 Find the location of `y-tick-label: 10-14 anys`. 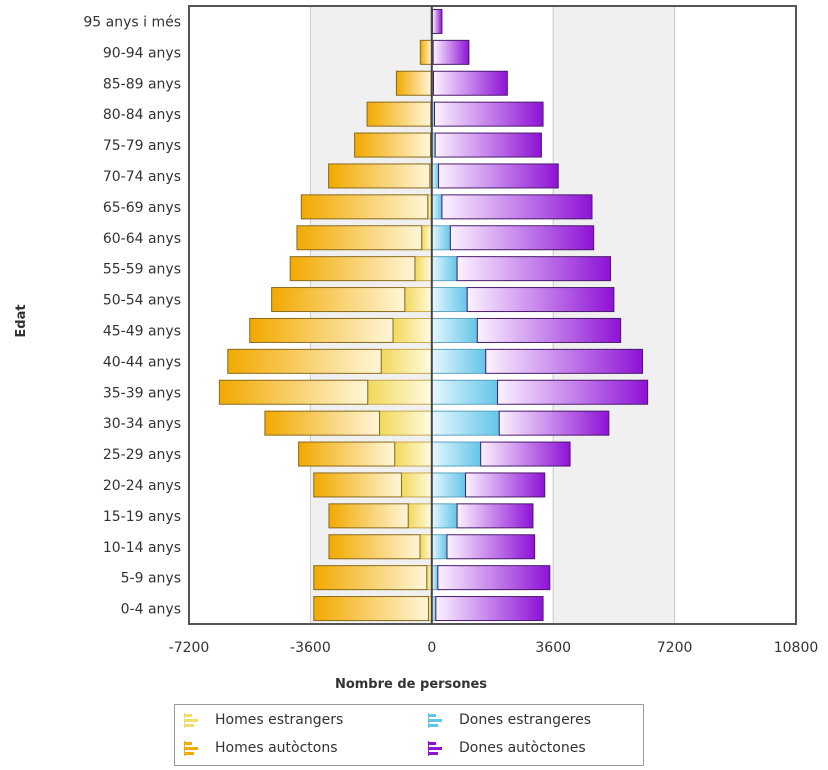

y-tick-label: 10-14 anys is located at coordinates (142, 548).